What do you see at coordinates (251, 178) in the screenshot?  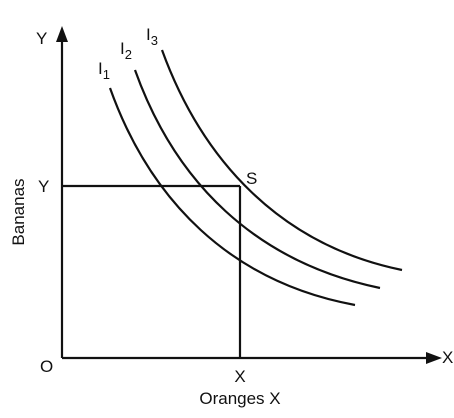 I see `point-label: S` at bounding box center [251, 178].